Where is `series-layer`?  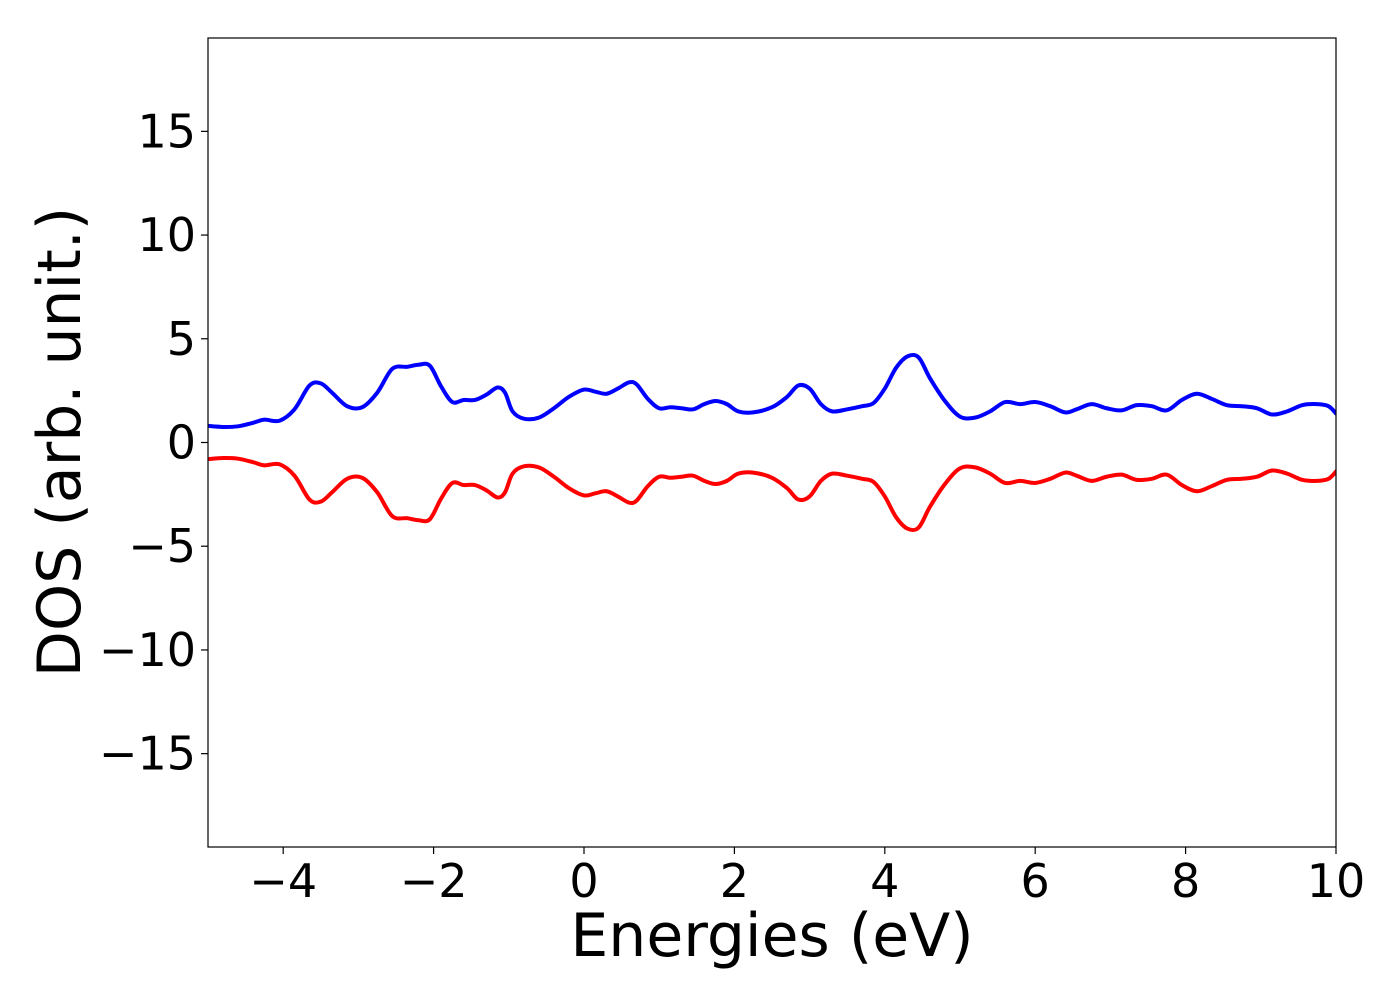 series-layer is located at coordinates (772, 442).